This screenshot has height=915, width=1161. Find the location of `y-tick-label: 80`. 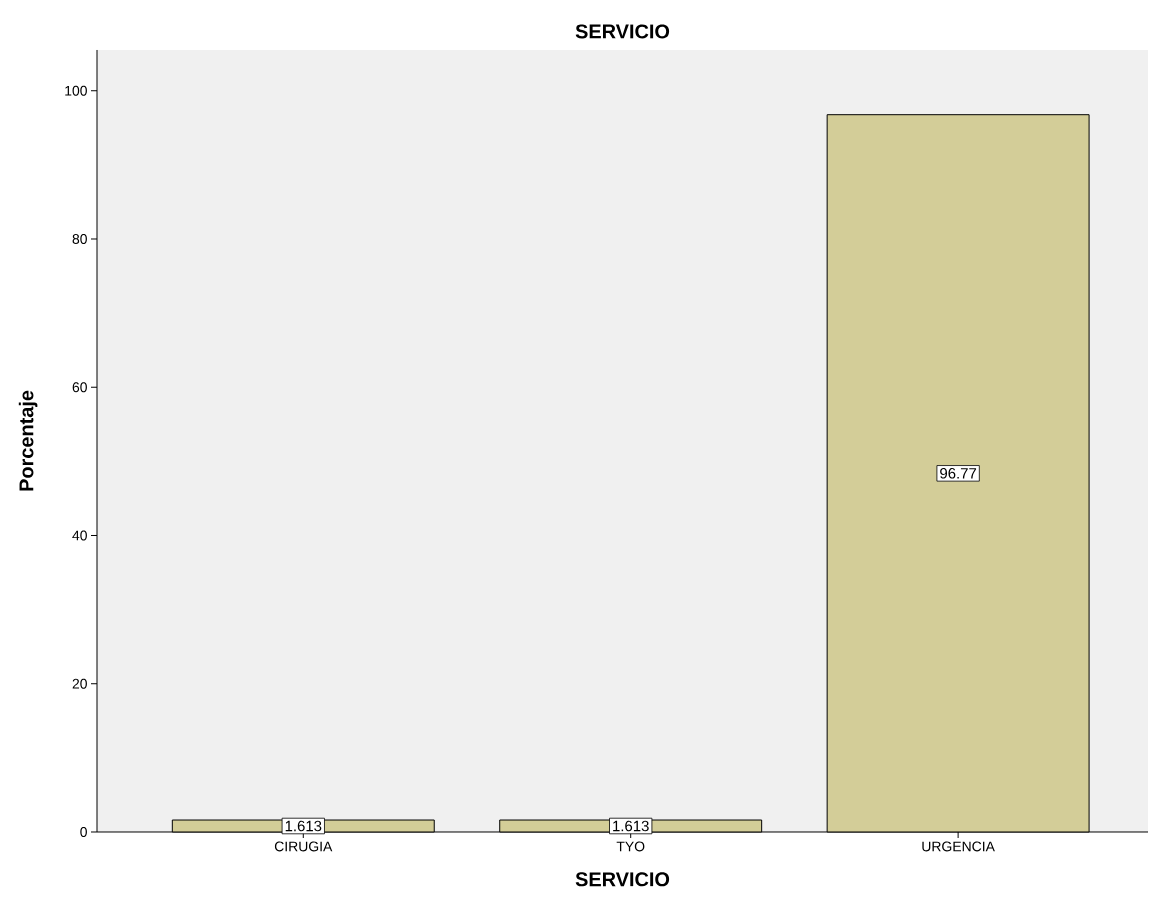

y-tick-label: 80 is located at coordinates (79, 239).